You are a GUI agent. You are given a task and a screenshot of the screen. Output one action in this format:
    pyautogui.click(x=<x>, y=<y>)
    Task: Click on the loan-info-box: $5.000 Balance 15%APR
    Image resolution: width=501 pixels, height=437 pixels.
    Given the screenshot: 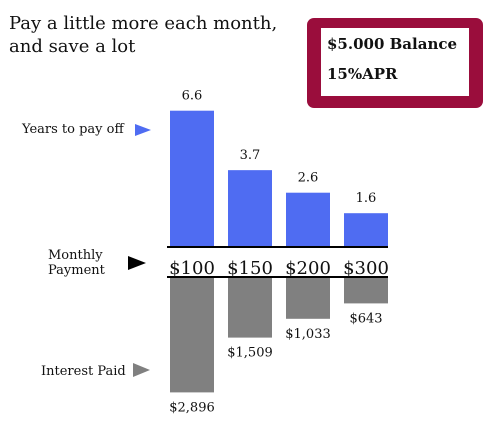 What is the action you would take?
    pyautogui.click(x=395, y=63)
    